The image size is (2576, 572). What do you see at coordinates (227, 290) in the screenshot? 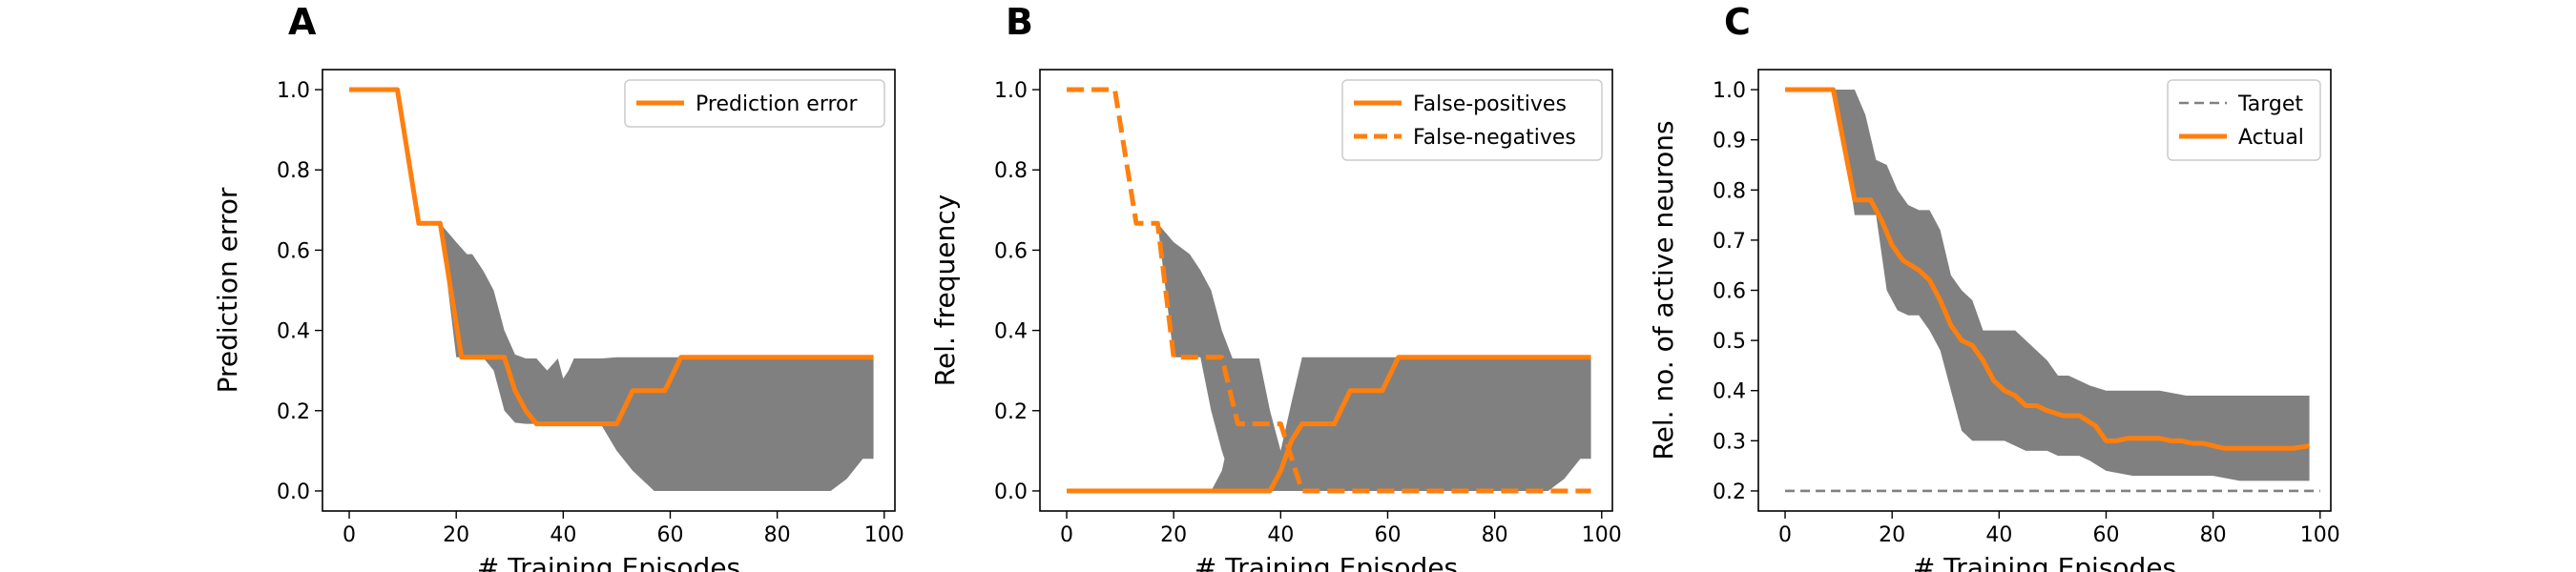
I see `y-axis-label: Prediction error` at bounding box center [227, 290].